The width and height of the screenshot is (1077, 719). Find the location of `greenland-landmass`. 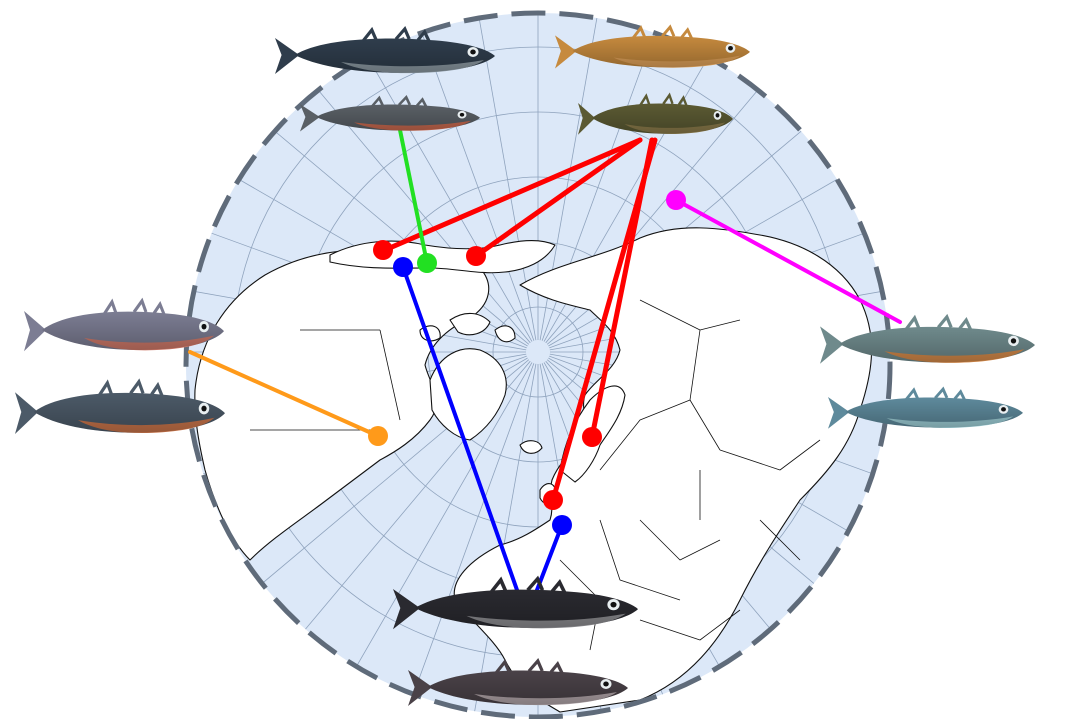

greenland-landmass is located at coordinates (468, 394).